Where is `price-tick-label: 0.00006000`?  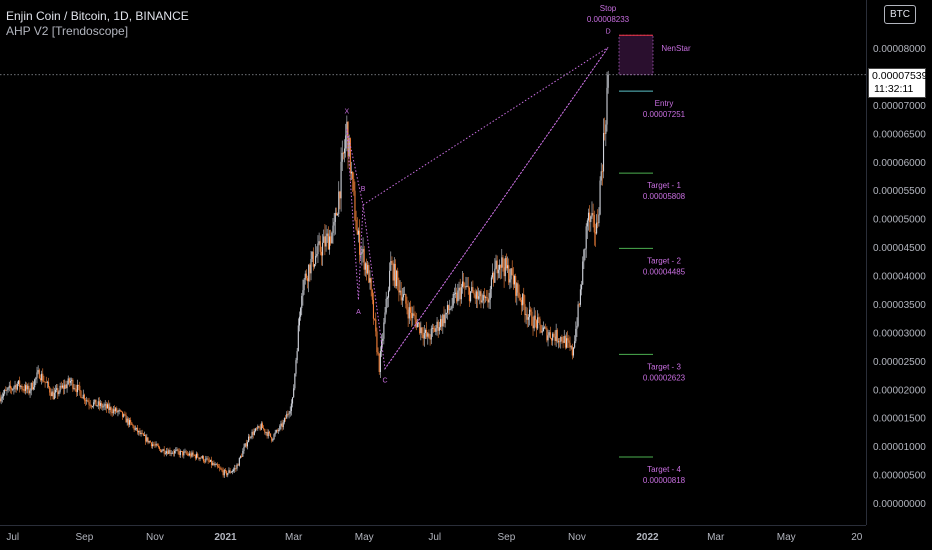 price-tick-label: 0.00006000 is located at coordinates (899, 163).